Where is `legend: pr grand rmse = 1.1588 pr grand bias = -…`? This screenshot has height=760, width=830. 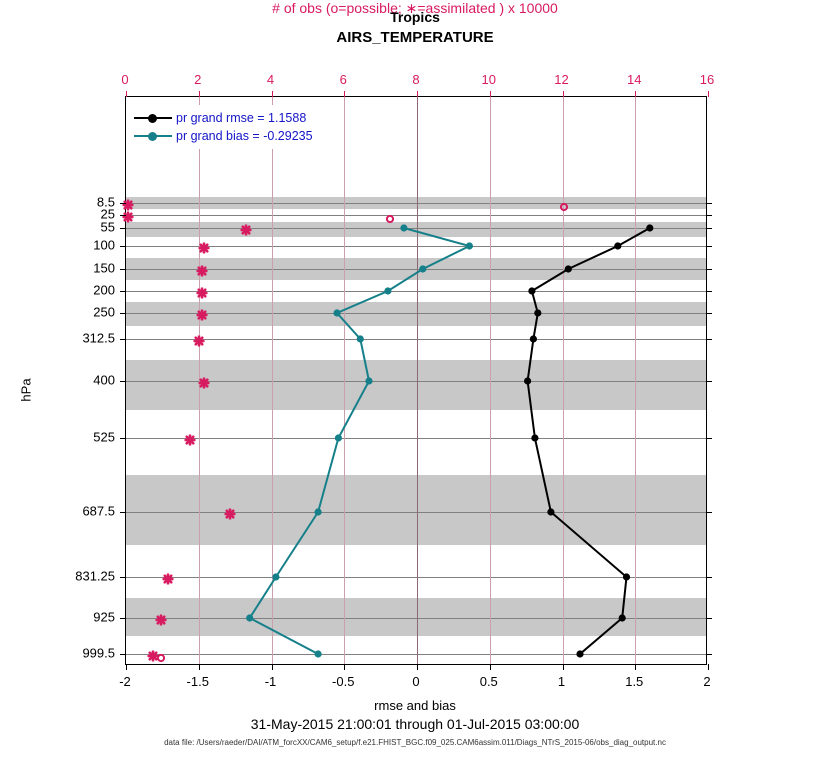 legend: pr grand rmse = 1.1588 pr grand bias = -… is located at coordinates (224, 127).